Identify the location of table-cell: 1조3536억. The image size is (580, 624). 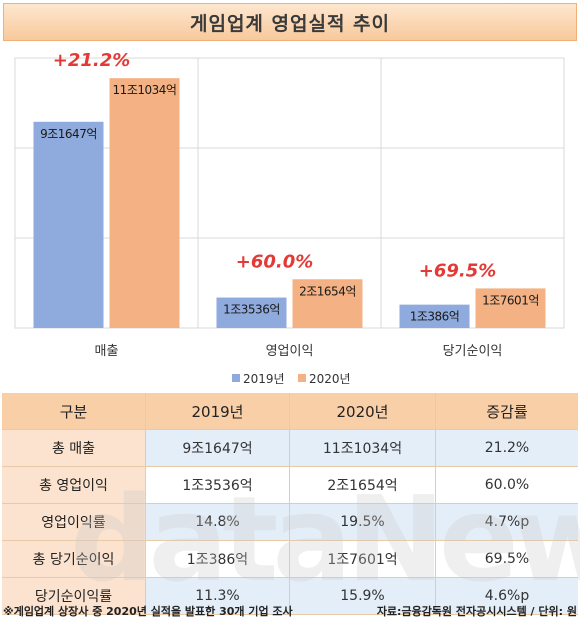
(217, 485).